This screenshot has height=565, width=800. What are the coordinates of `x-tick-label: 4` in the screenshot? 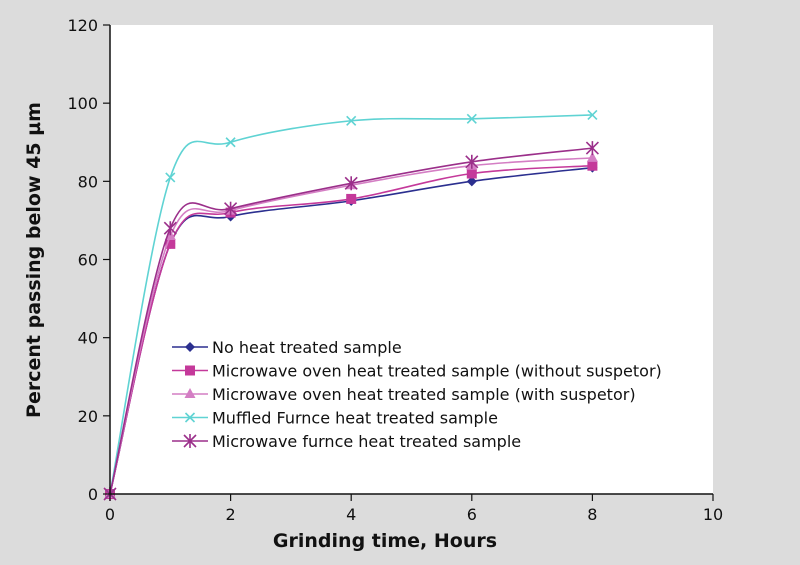 It's located at (351, 514).